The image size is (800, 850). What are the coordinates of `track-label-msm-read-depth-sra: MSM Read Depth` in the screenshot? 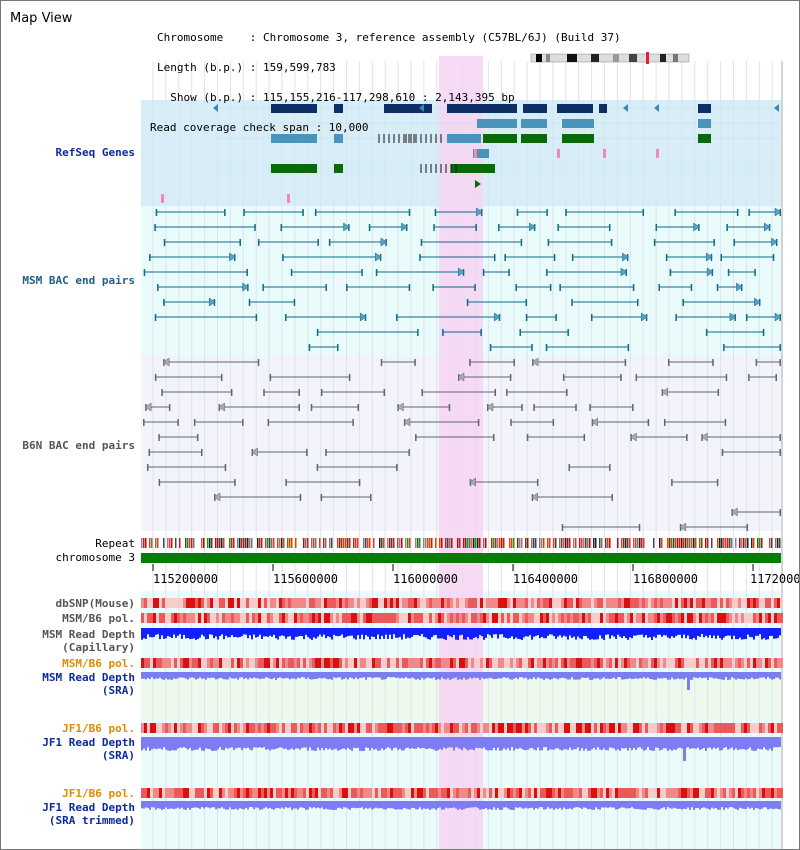 It's located at (88, 677).